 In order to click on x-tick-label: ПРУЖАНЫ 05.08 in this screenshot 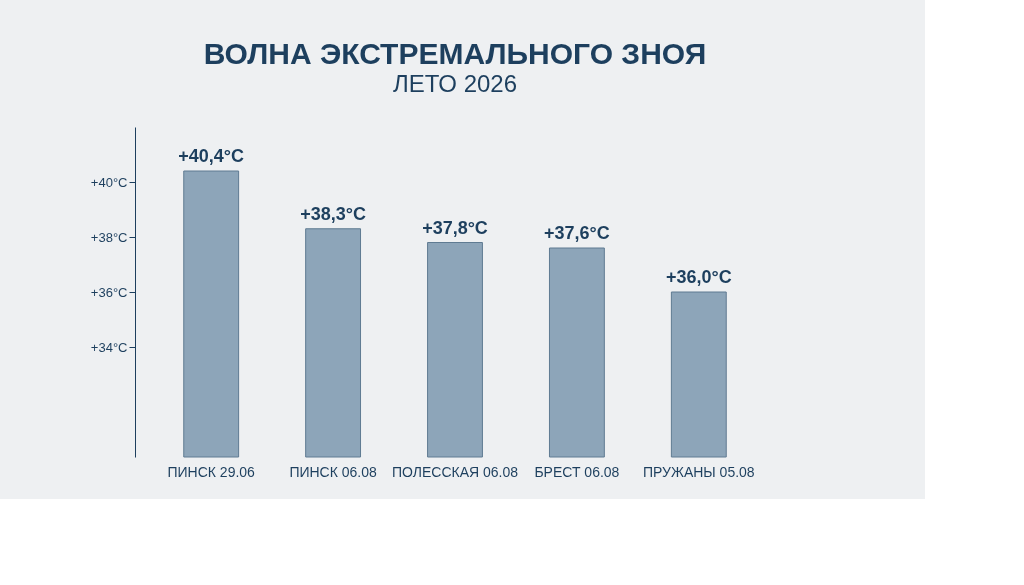, I will do `click(698, 471)`.